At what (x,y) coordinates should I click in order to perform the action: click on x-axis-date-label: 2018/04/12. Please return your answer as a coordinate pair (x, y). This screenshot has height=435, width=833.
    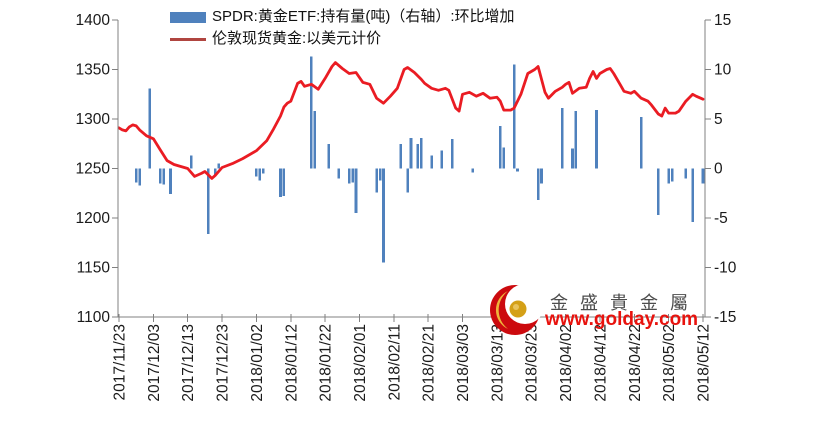
    Looking at the image, I should click on (600, 363).